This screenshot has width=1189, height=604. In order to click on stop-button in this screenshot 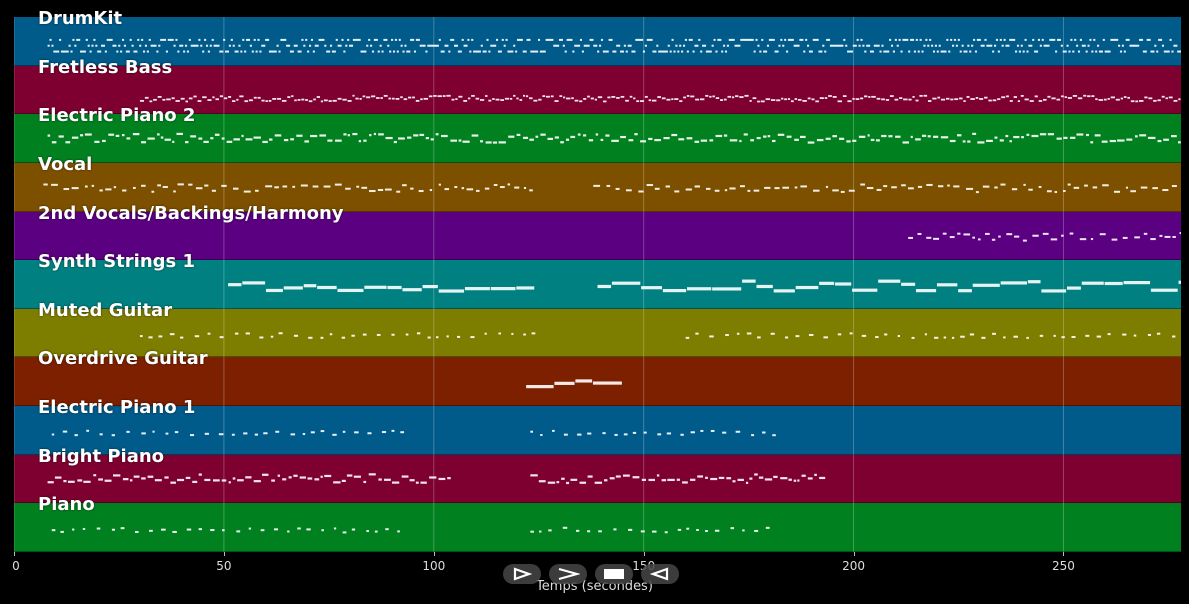, I will do `click(614, 574)`.